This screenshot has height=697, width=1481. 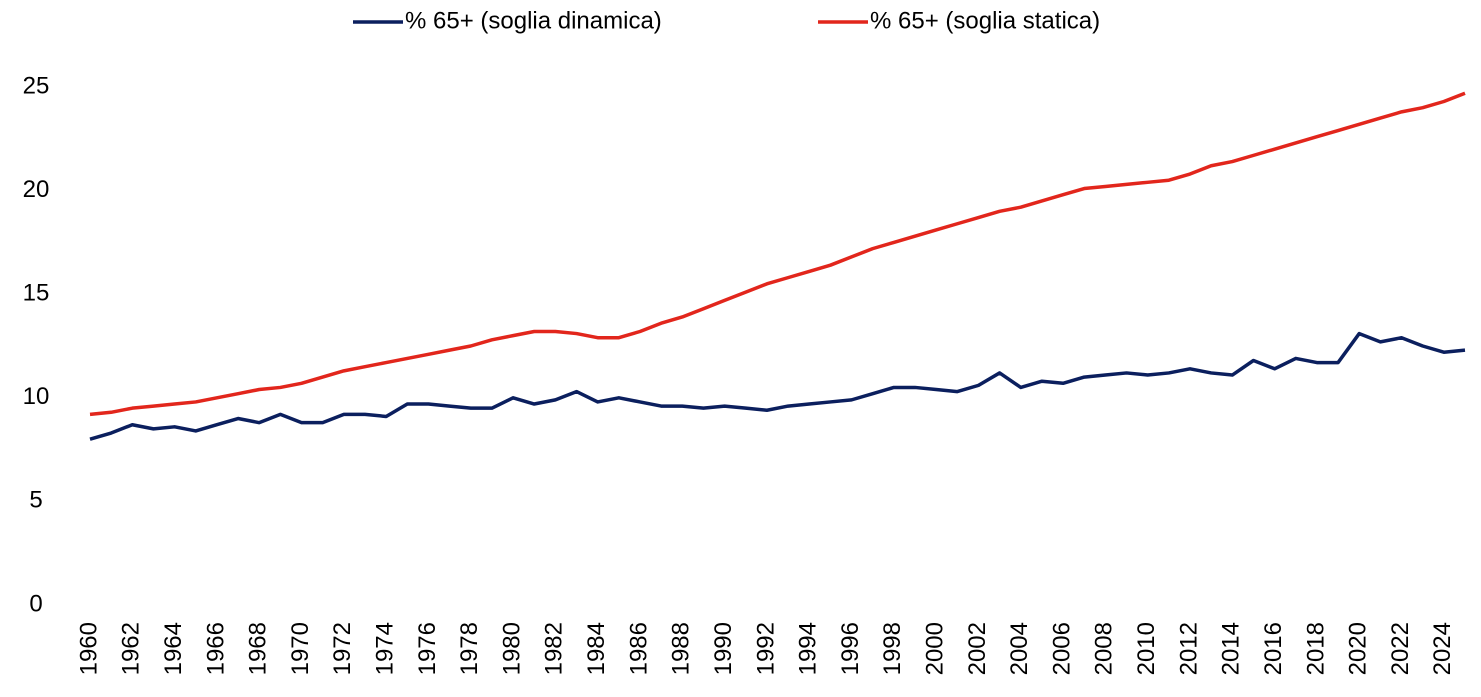 What do you see at coordinates (469, 648) in the screenshot?
I see `x-tick-label: 1978` at bounding box center [469, 648].